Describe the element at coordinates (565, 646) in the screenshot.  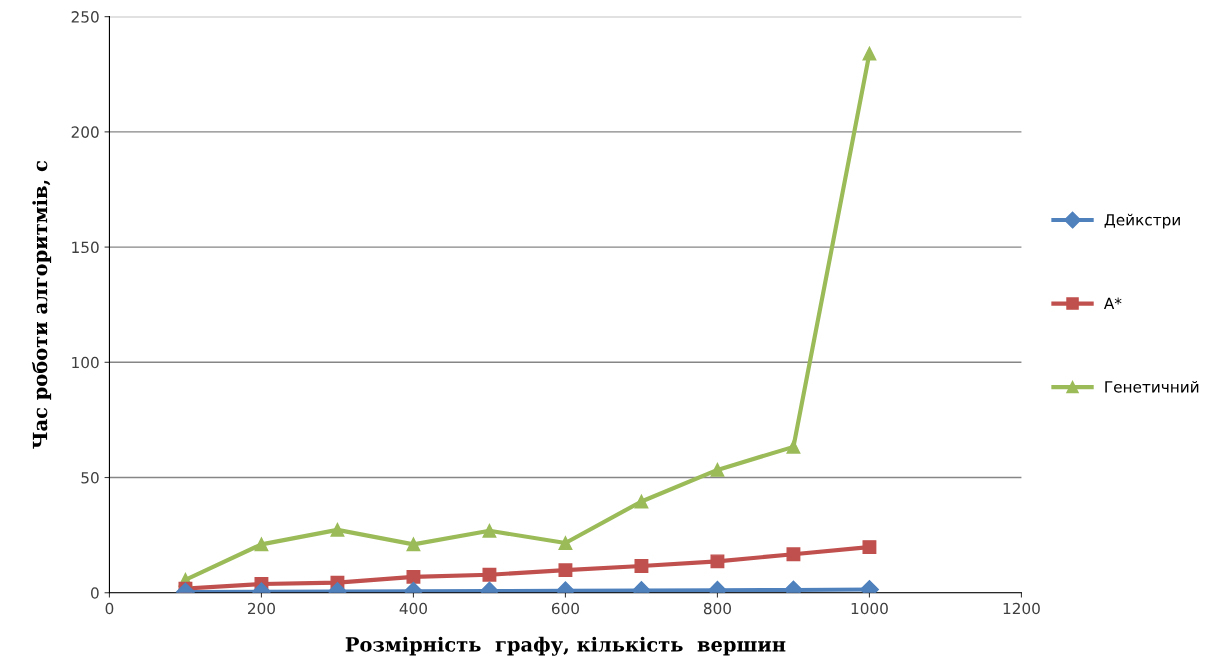
I see `x-axis-title: Розмірність графу, кількість вершин` at that location.